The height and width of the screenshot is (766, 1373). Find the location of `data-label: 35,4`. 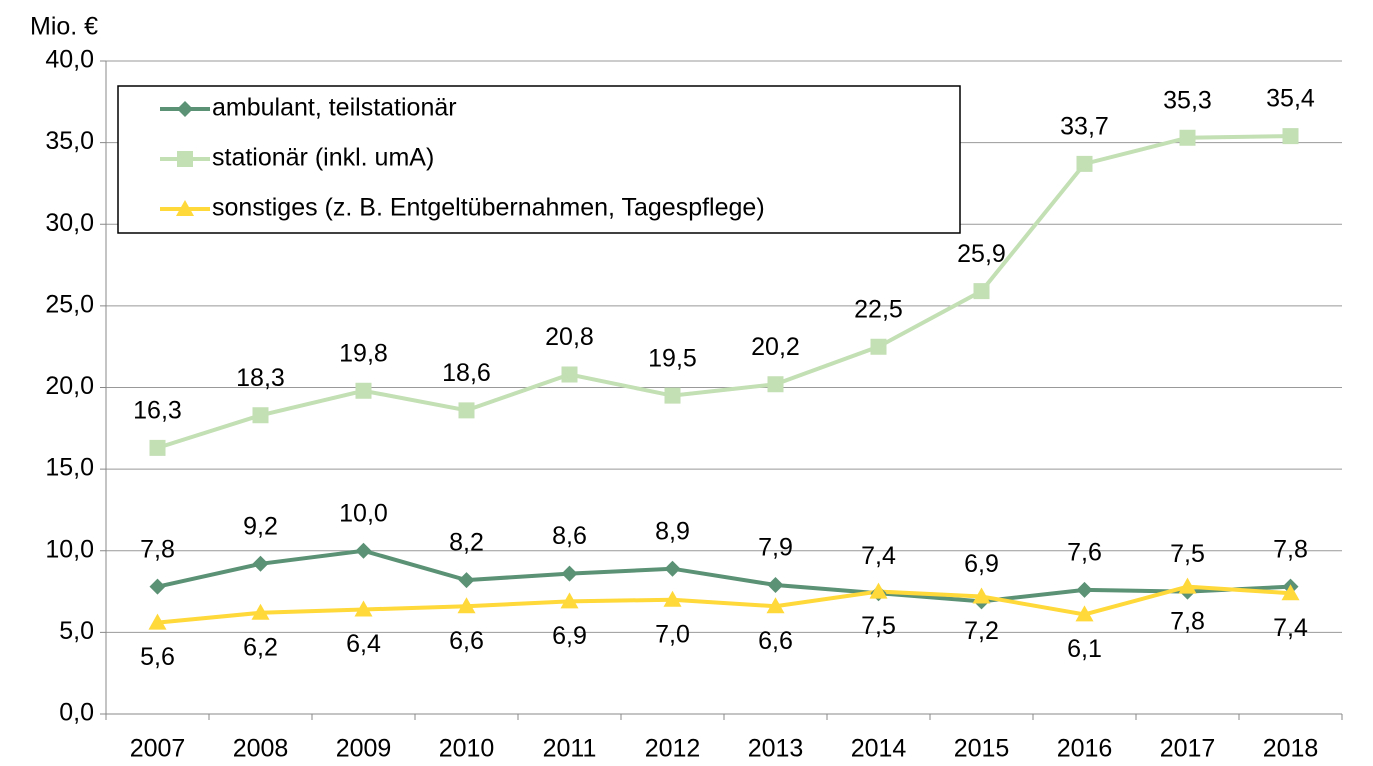

data-label: 35,4 is located at coordinates (1290, 99).